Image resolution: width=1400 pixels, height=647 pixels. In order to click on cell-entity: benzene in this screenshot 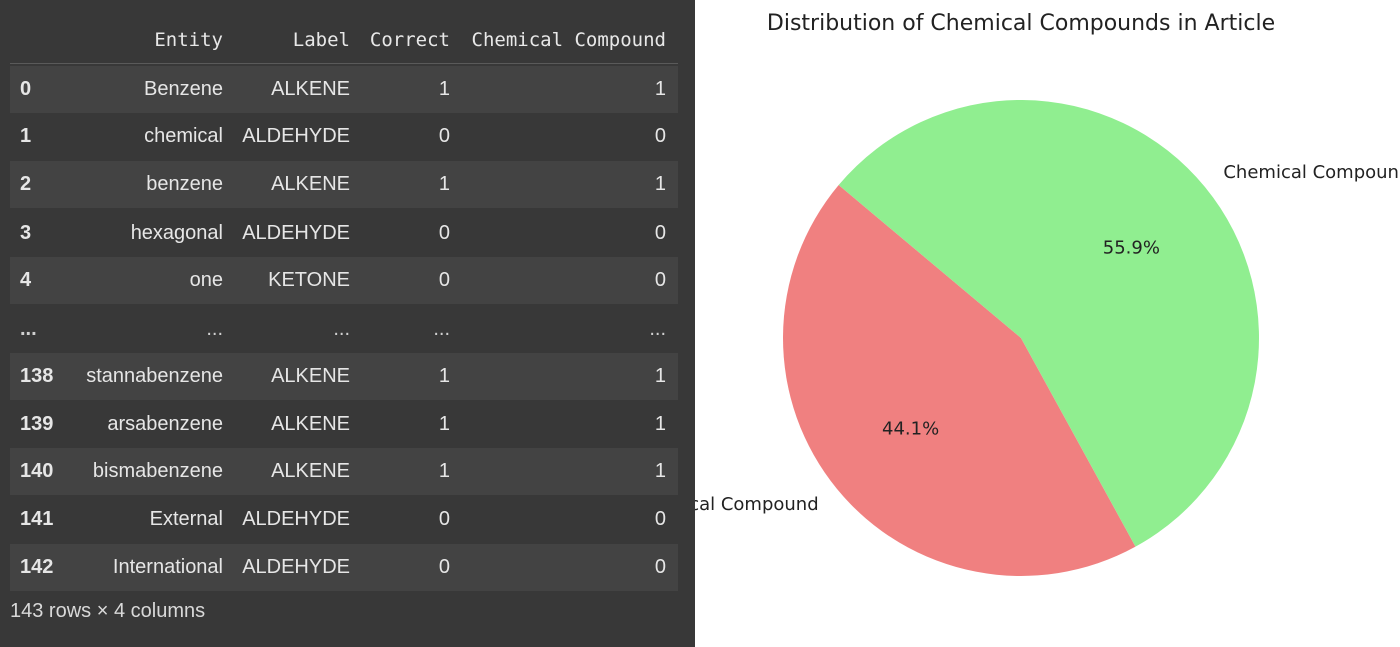, I will do `click(184, 184)`.